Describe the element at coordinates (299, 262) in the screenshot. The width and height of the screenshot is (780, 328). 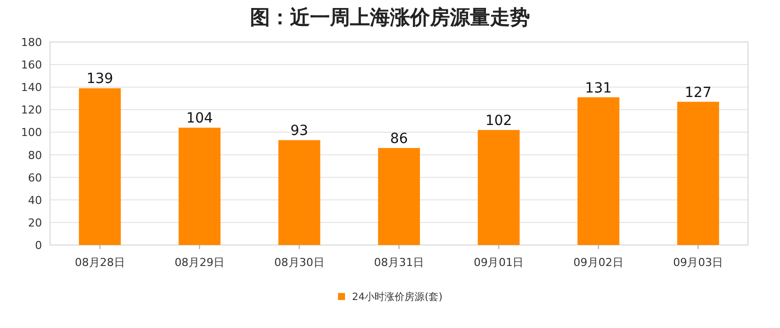
I see `x-tick-label: 08月30日` at that location.